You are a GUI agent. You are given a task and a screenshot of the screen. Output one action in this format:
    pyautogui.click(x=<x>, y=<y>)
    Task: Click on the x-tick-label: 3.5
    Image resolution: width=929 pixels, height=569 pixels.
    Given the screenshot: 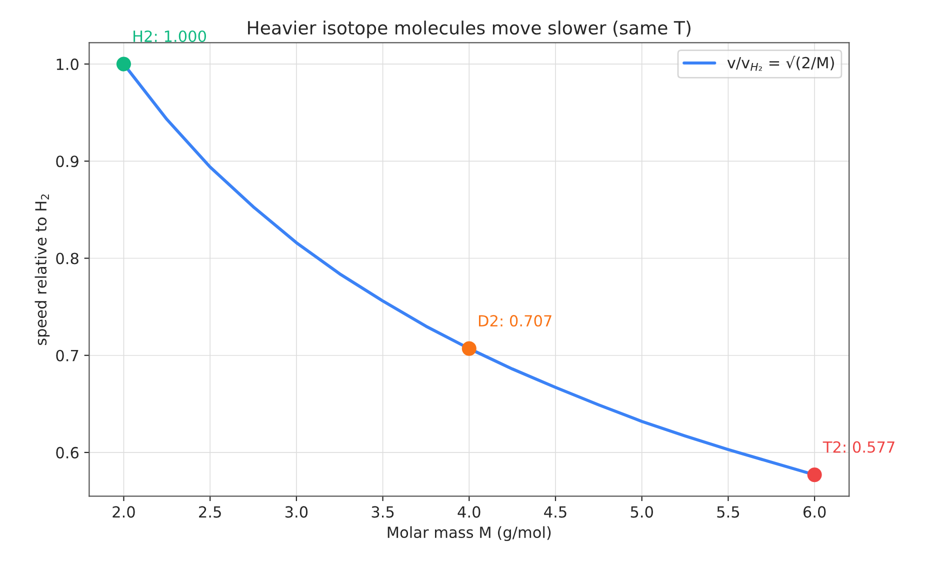 What is the action you would take?
    pyautogui.click(x=383, y=512)
    